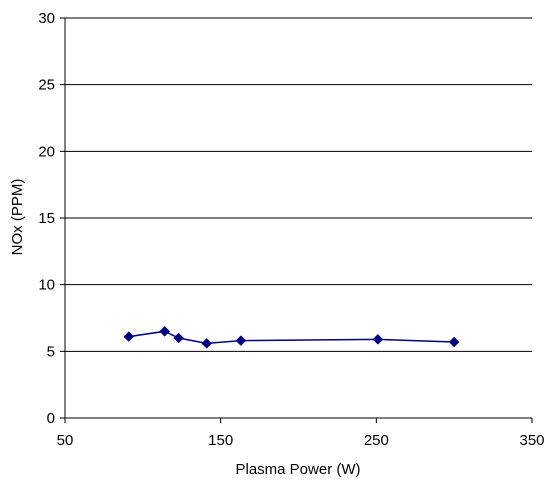 This screenshot has height=483, width=550. Describe the element at coordinates (220, 440) in the screenshot. I see `x-tick-label: 150` at that location.